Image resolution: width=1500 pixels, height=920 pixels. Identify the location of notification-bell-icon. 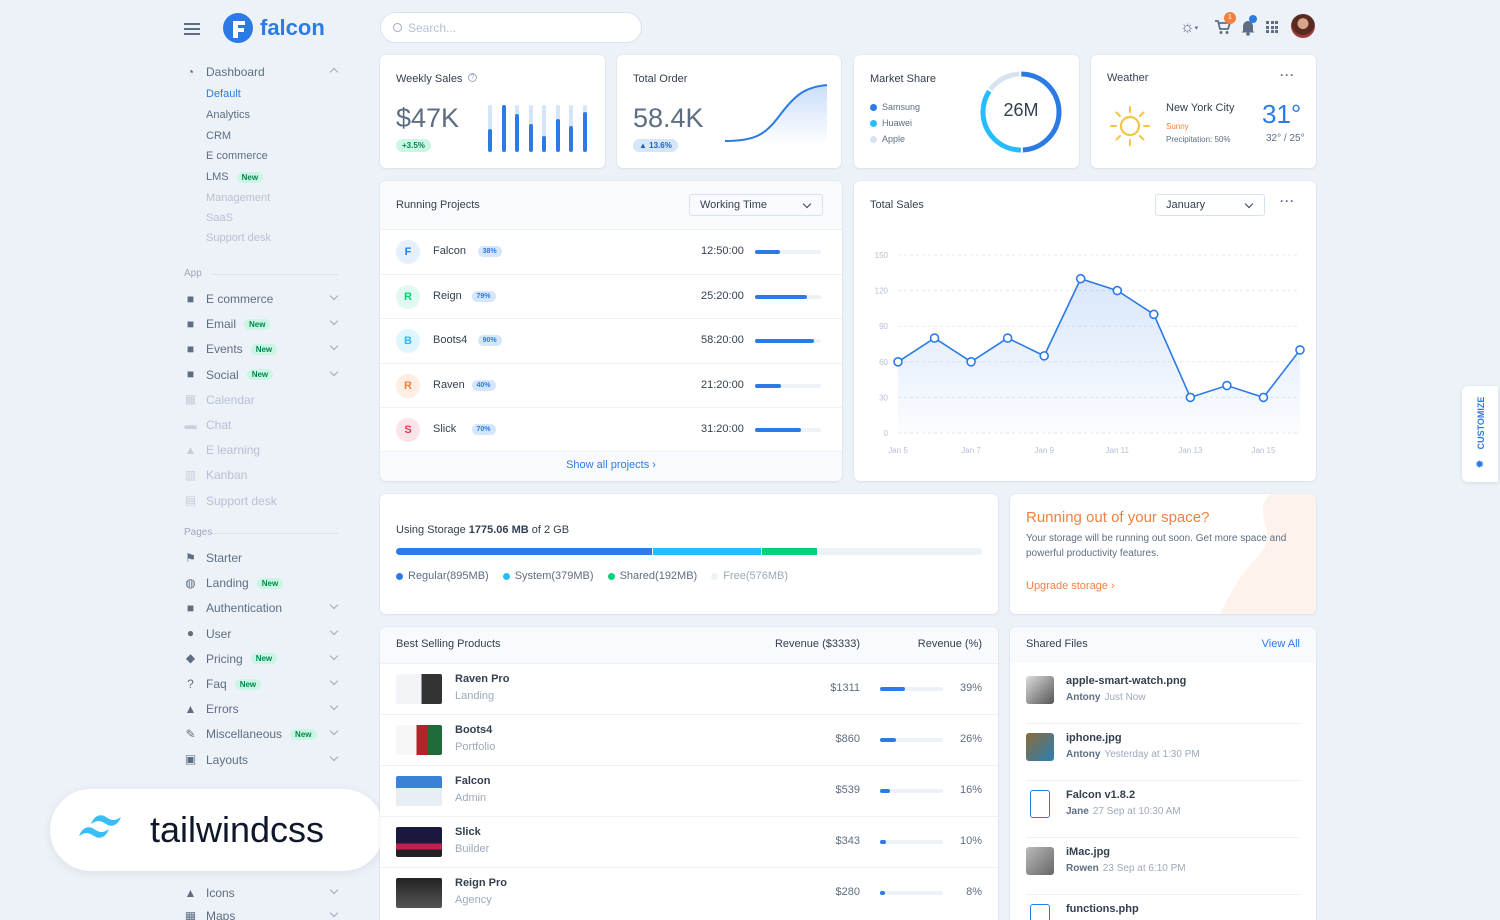
(1248, 25).